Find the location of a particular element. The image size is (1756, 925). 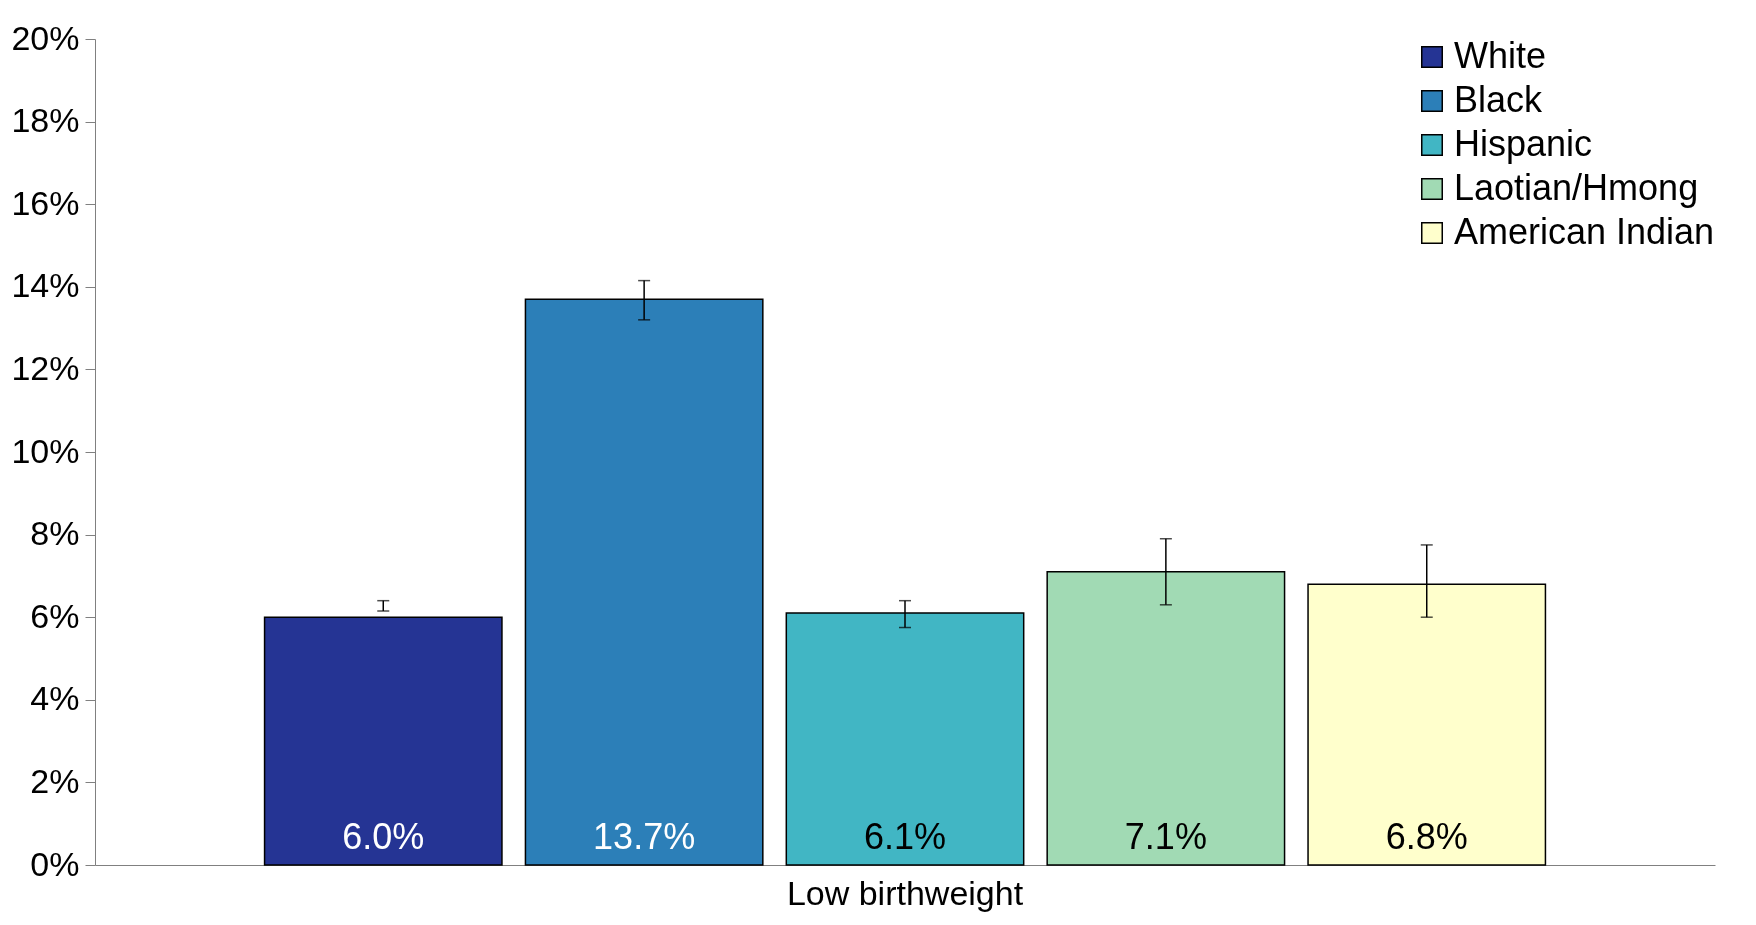

y-tick-label: 6% is located at coordinates (55, 615).